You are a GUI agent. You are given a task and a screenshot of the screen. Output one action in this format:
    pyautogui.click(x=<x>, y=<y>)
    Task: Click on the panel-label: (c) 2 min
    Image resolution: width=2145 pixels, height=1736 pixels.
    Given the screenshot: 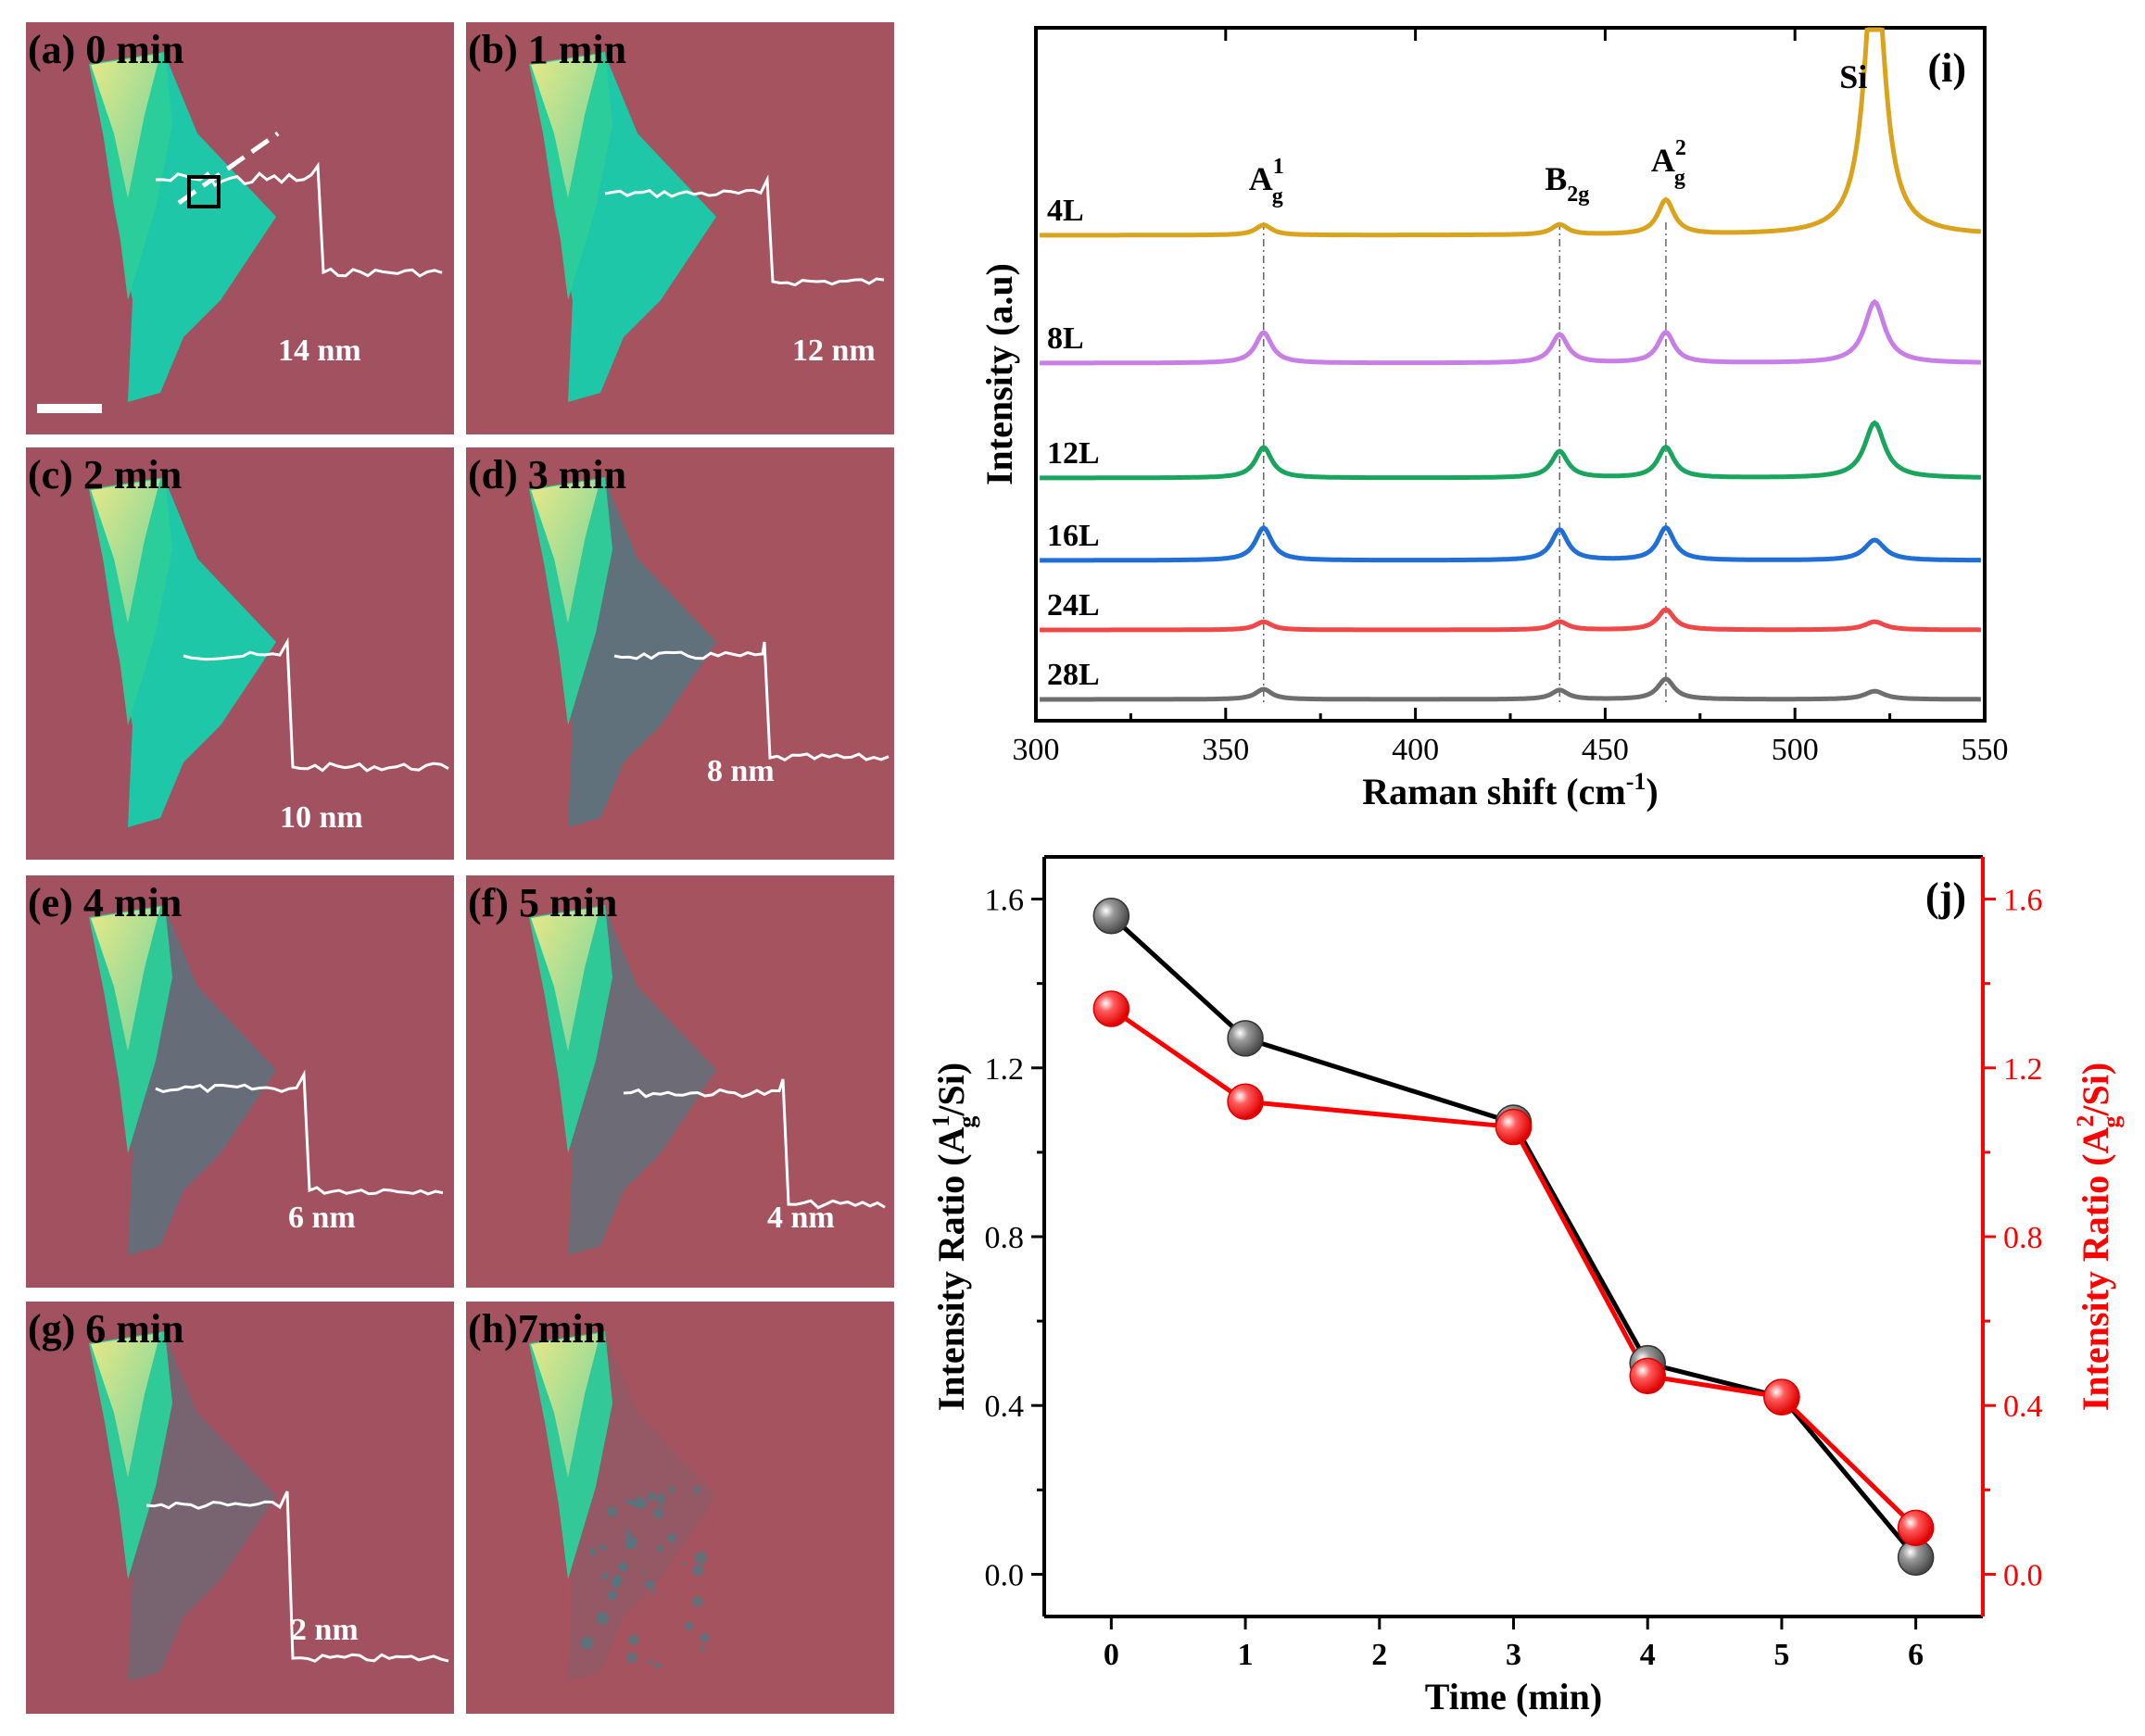 What is the action you would take?
    pyautogui.click(x=105, y=474)
    